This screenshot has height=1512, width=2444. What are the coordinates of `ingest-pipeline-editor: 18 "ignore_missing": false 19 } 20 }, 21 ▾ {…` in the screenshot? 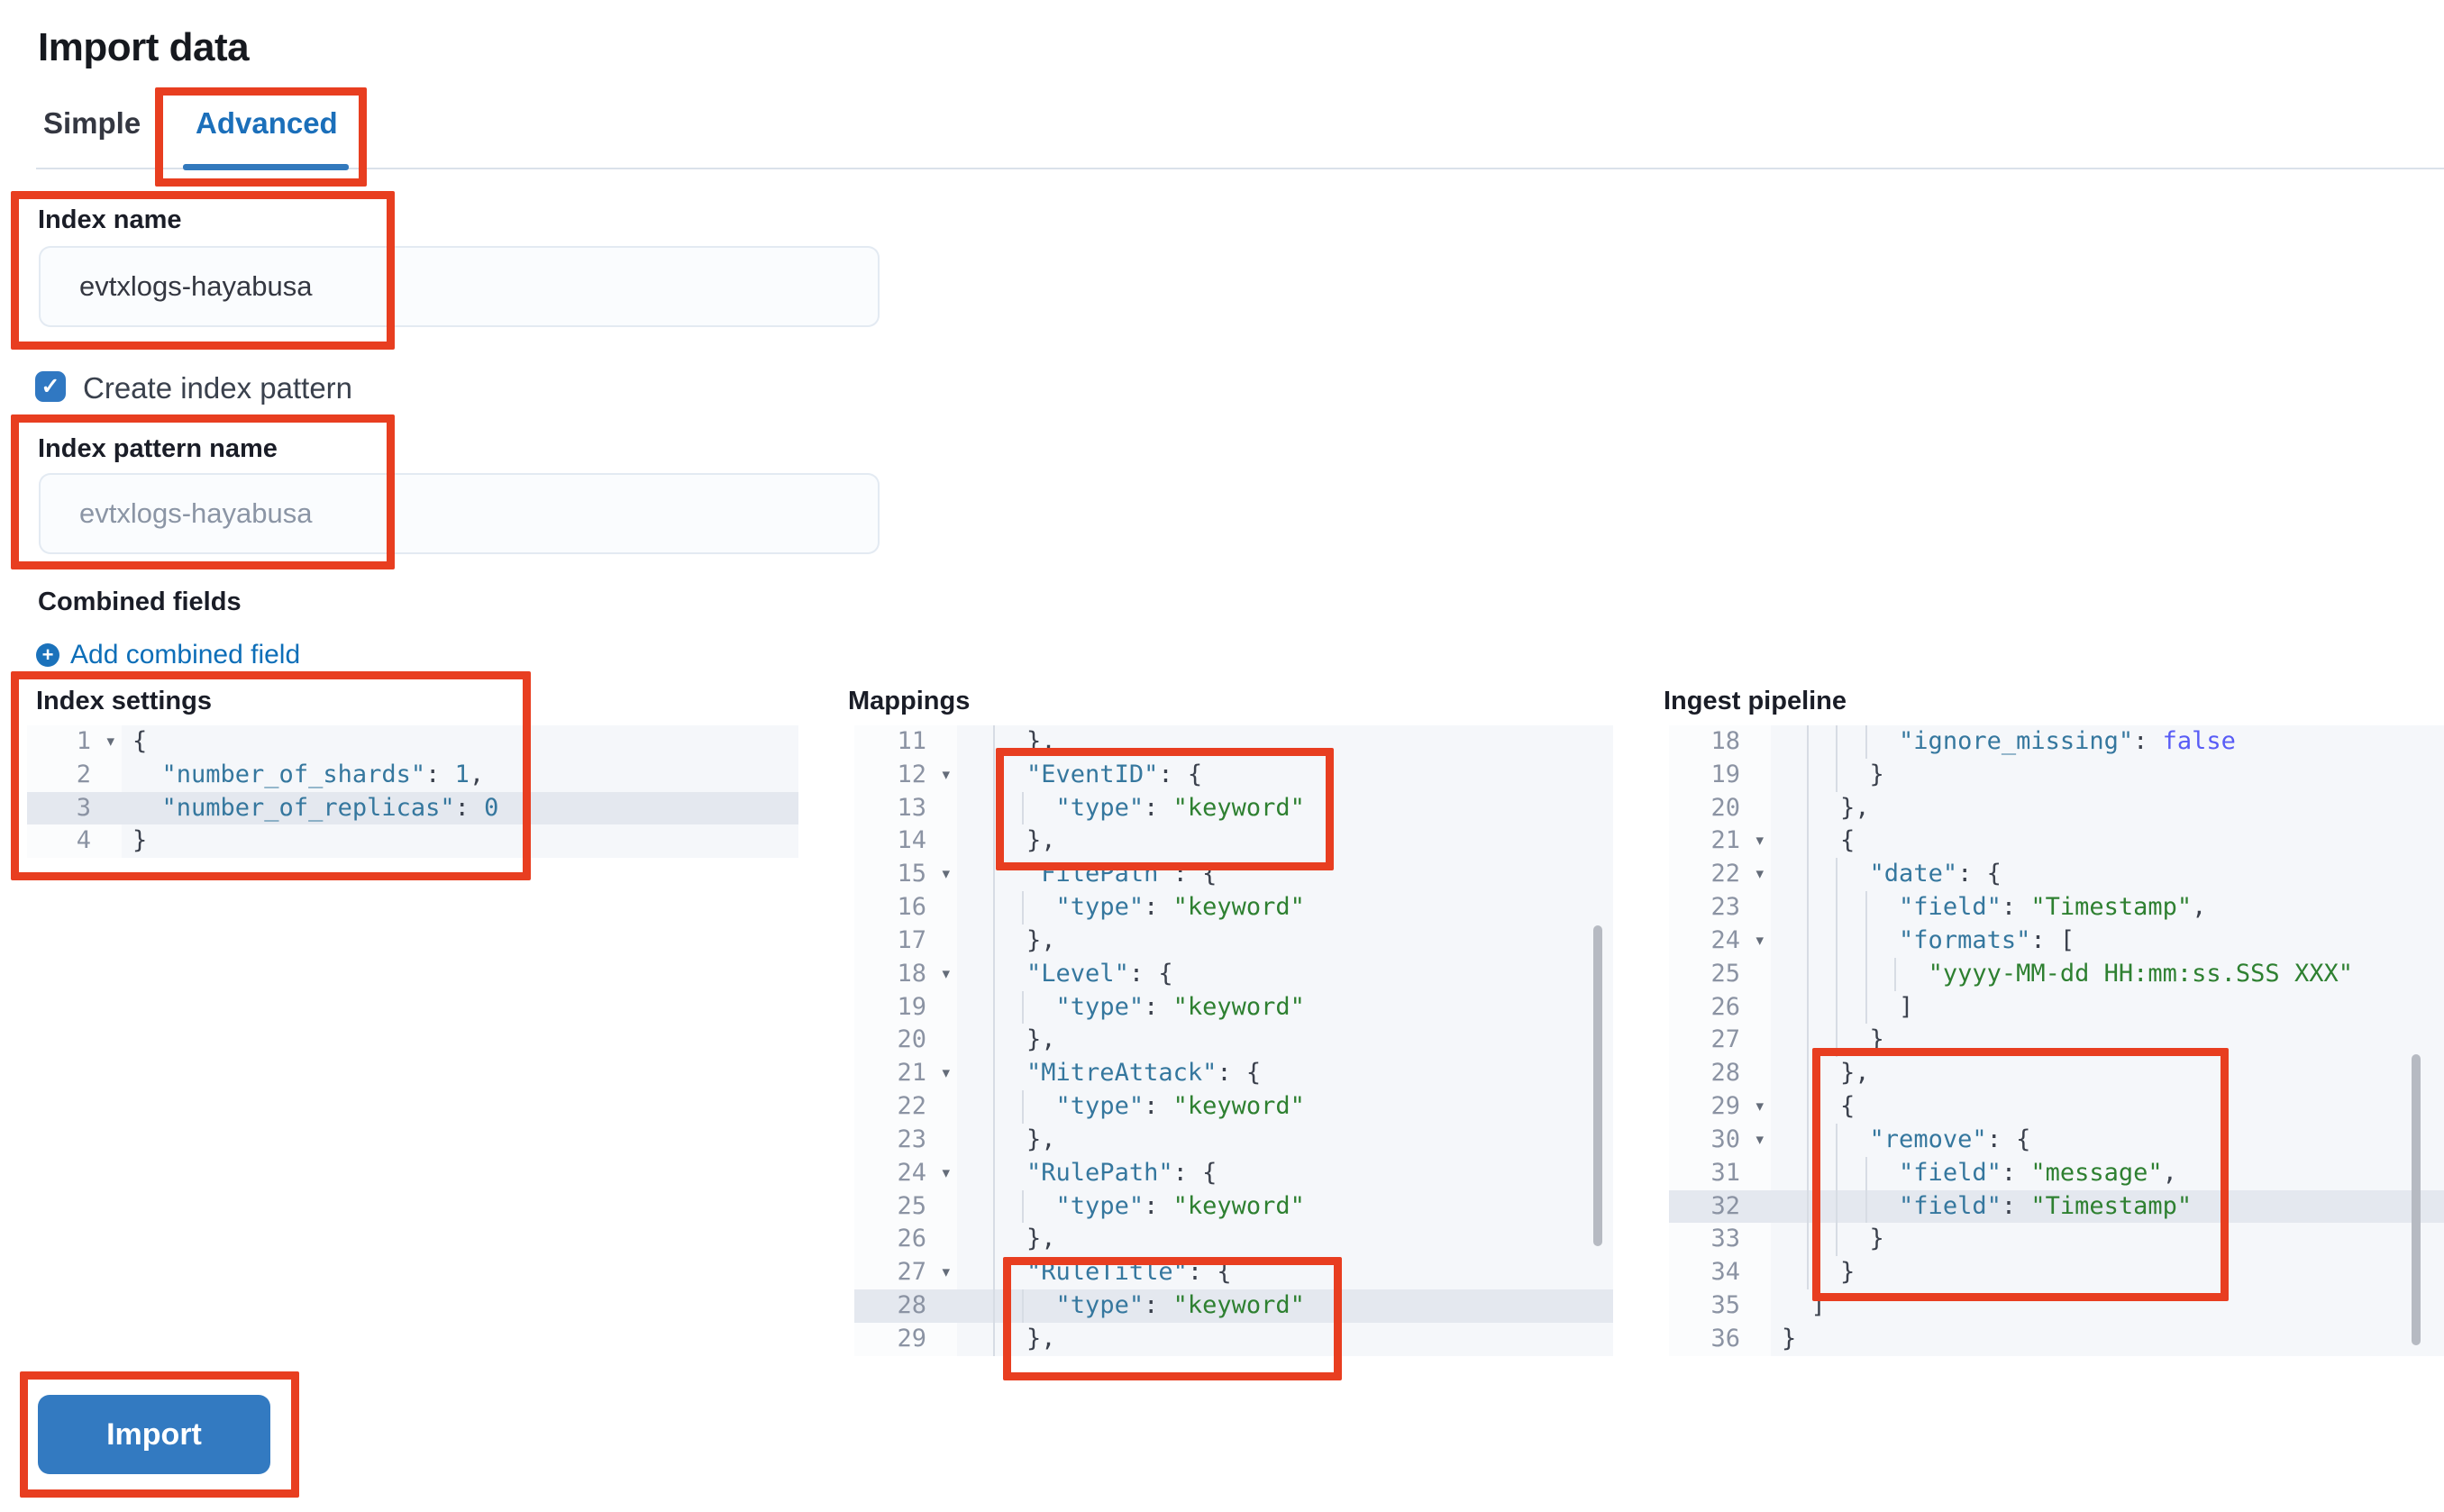 It's located at (2056, 1040).